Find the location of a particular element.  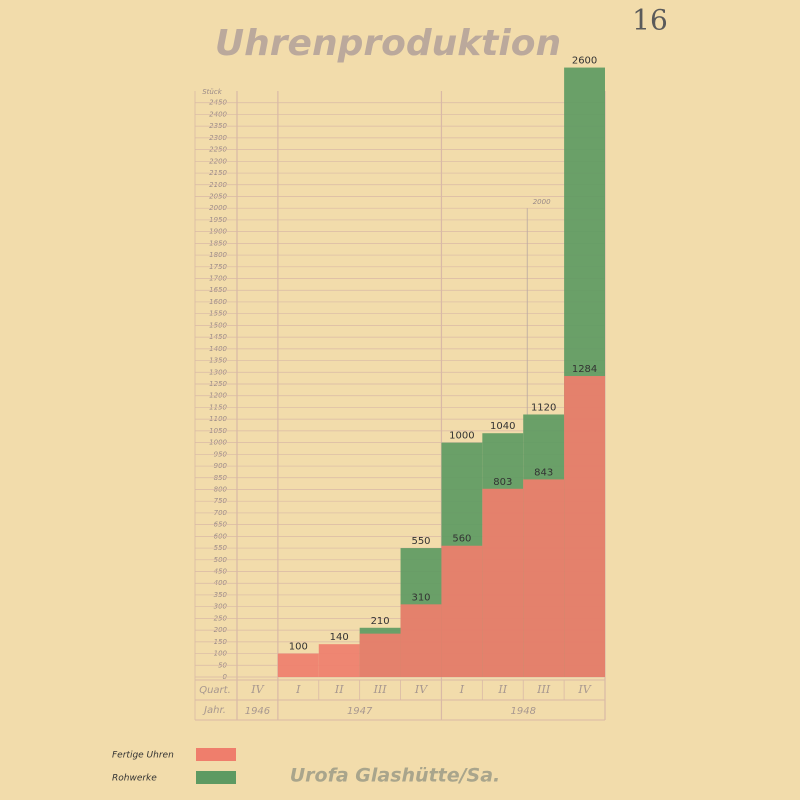

group-label: 1946 is located at coordinates (257, 711).